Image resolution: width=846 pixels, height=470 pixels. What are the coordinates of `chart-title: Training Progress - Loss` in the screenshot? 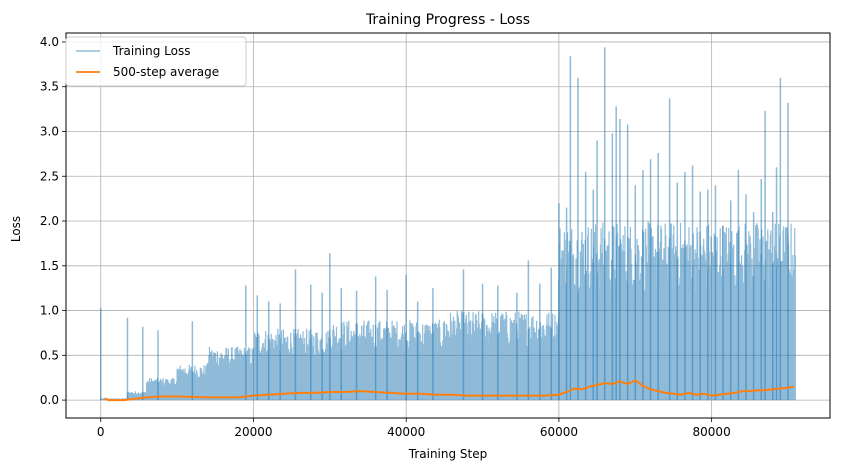 It's located at (447, 20).